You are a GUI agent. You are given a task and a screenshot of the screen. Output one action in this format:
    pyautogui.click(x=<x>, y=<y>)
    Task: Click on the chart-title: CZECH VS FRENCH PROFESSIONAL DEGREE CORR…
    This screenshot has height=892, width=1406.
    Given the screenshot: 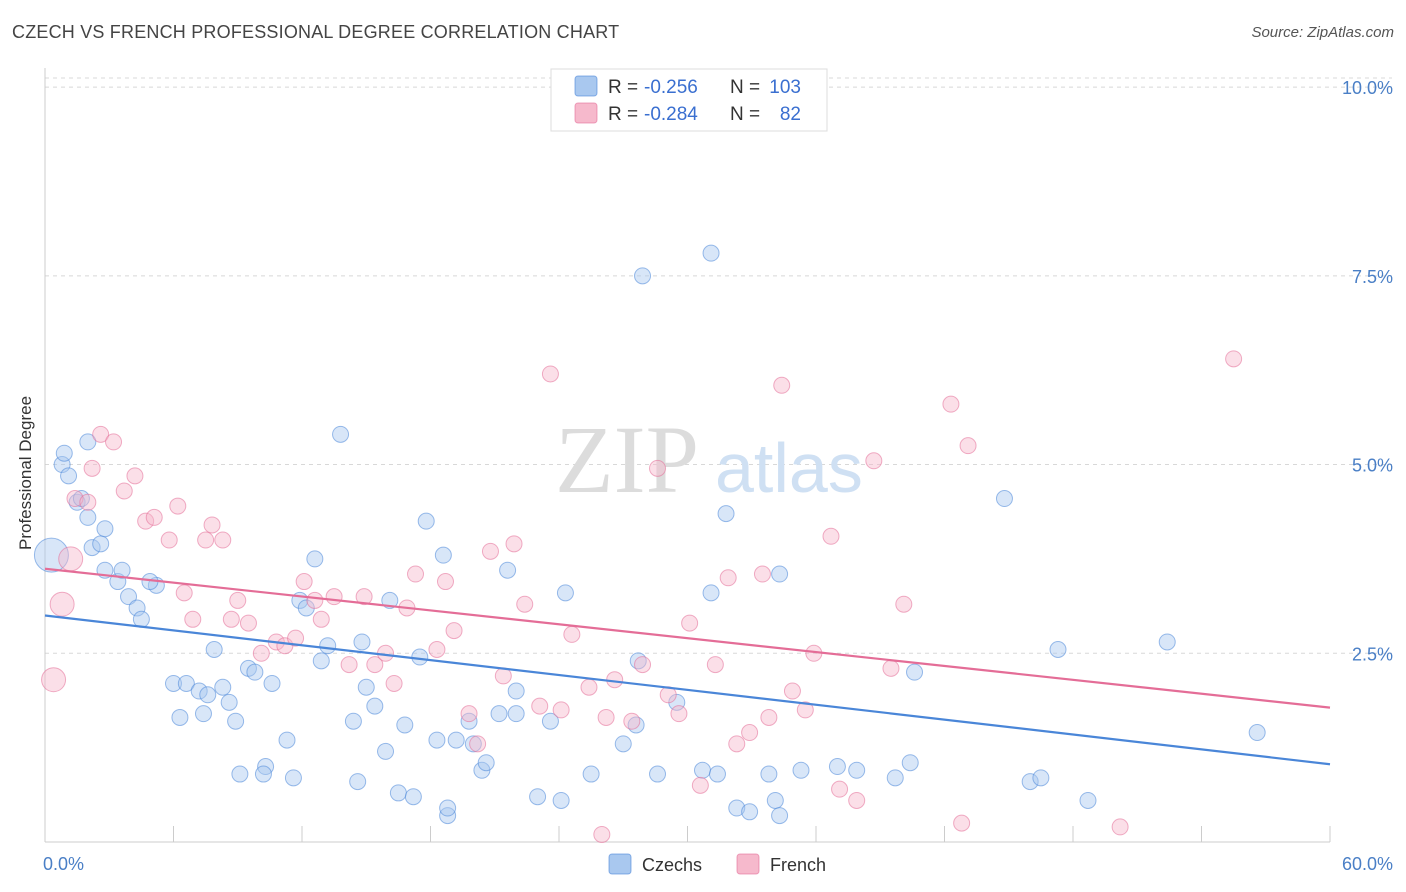 What is the action you would take?
    pyautogui.click(x=316, y=32)
    